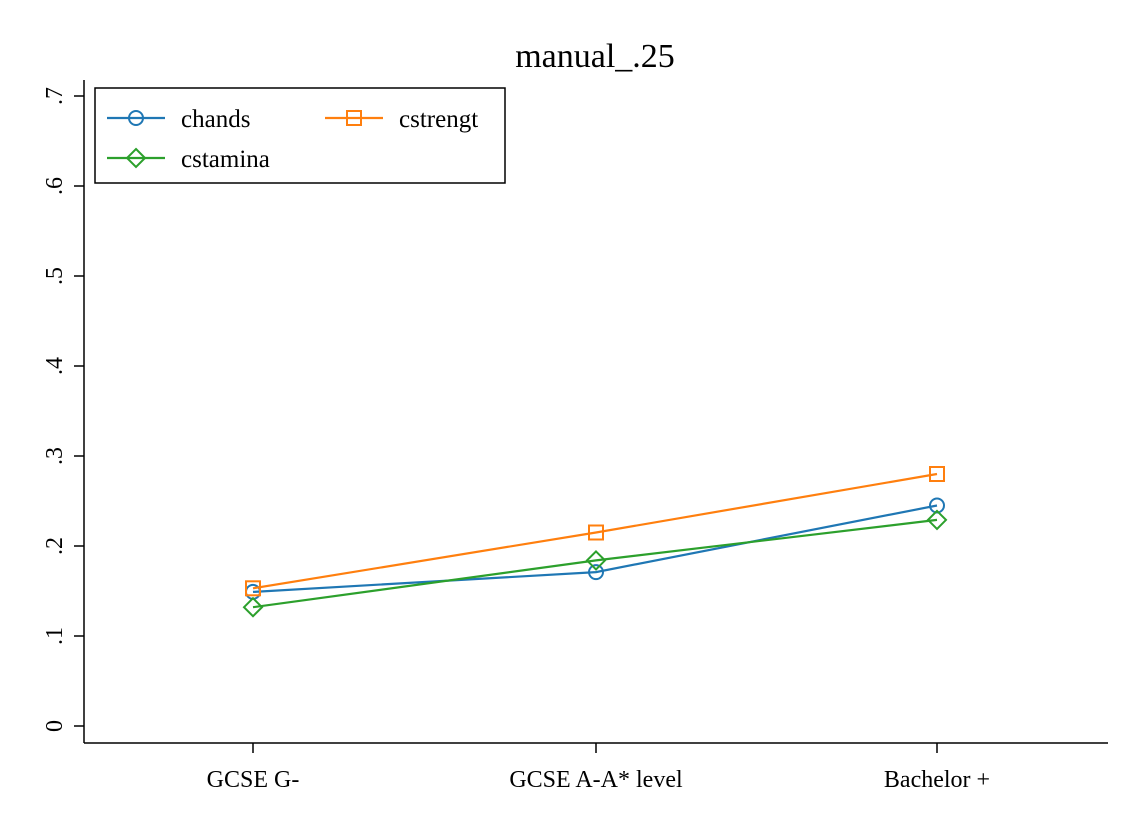  I want to click on series-line-cstrengt, so click(595, 531).